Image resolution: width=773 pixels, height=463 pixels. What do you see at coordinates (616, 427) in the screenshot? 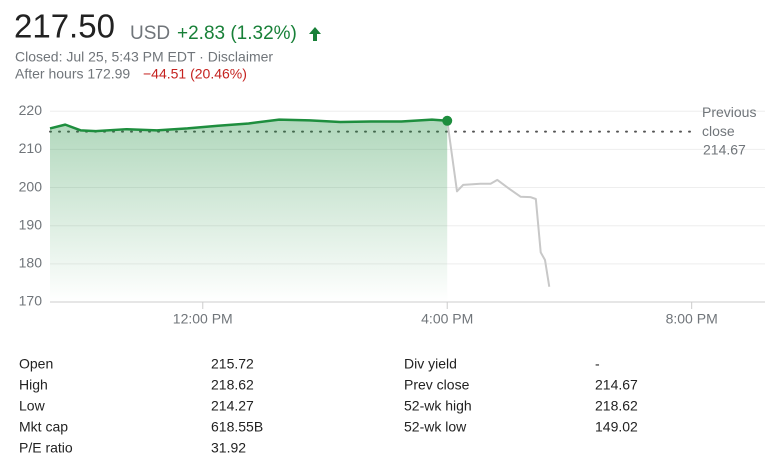
I see `stat-value: 149.02` at bounding box center [616, 427].